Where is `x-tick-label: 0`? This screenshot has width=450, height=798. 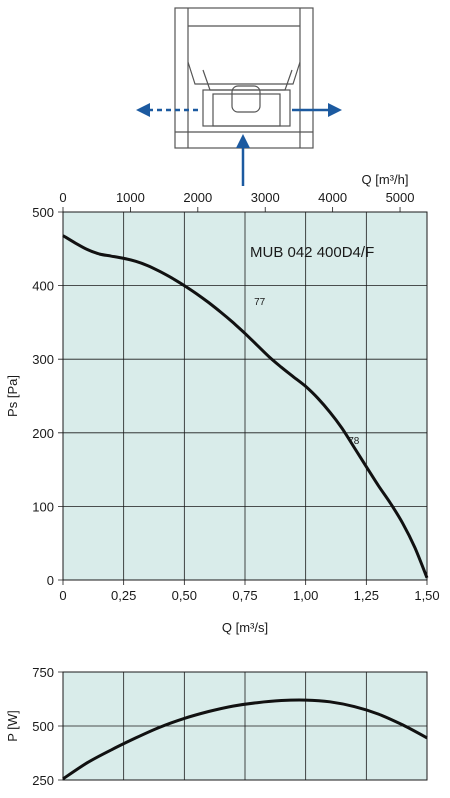 x-tick-label: 0 is located at coordinates (62, 595).